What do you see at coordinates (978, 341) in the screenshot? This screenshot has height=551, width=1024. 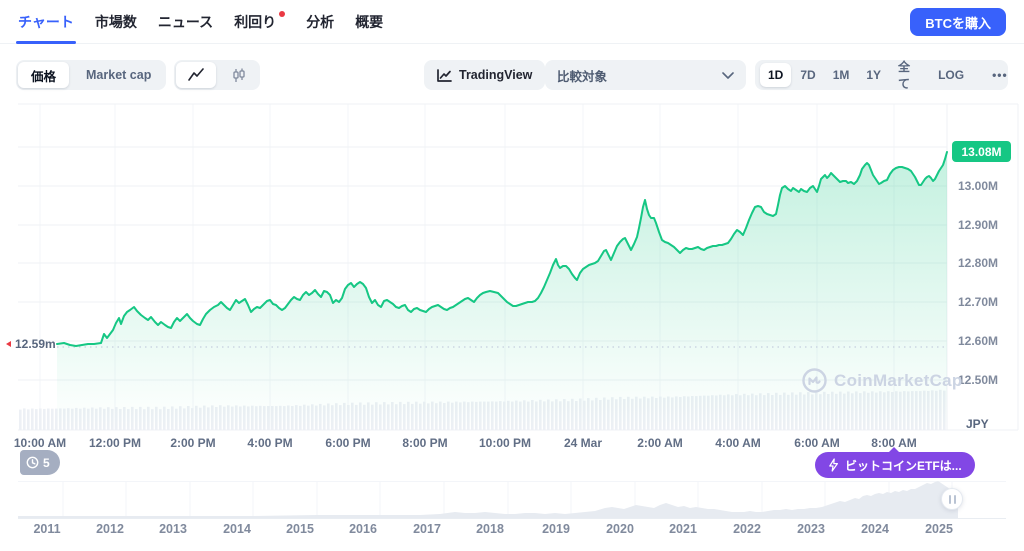 I see `y-axis-label: 12.60M` at bounding box center [978, 341].